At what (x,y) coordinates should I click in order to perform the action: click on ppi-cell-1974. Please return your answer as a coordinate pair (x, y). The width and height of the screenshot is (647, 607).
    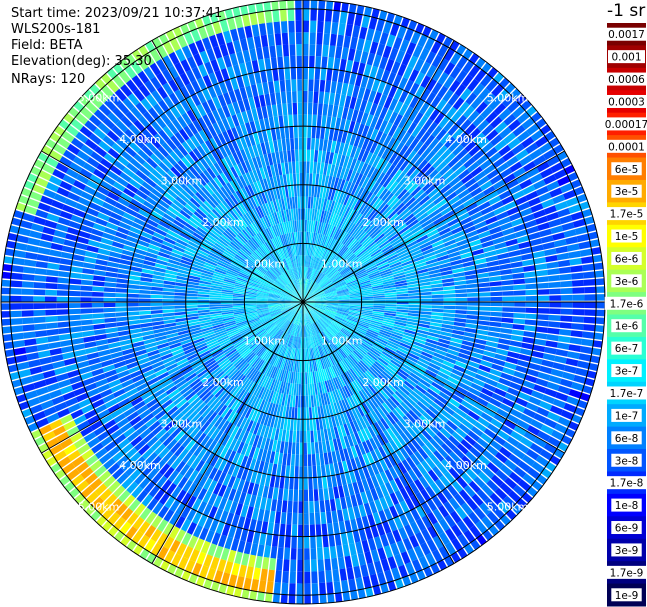
    Looking at the image, I should click on (567, 414).